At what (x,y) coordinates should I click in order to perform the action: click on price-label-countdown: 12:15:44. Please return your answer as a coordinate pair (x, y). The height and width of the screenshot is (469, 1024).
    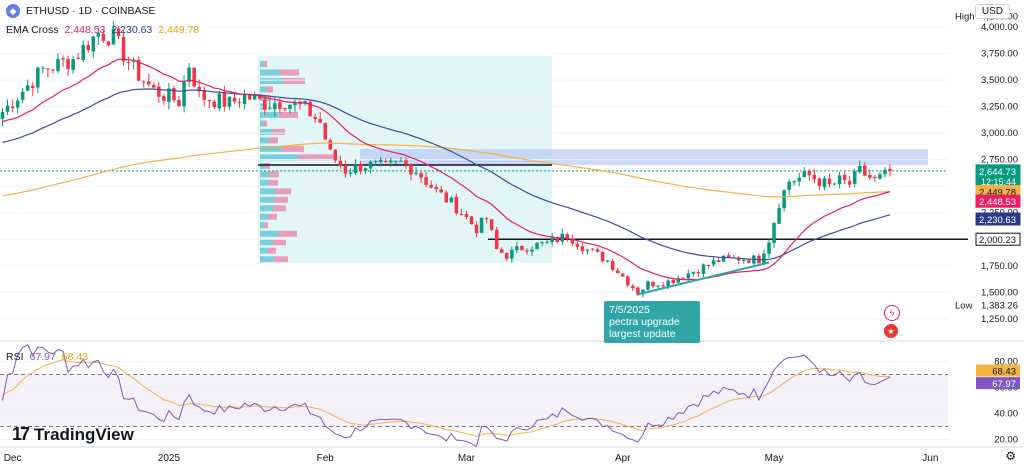
    Looking at the image, I should click on (998, 182).